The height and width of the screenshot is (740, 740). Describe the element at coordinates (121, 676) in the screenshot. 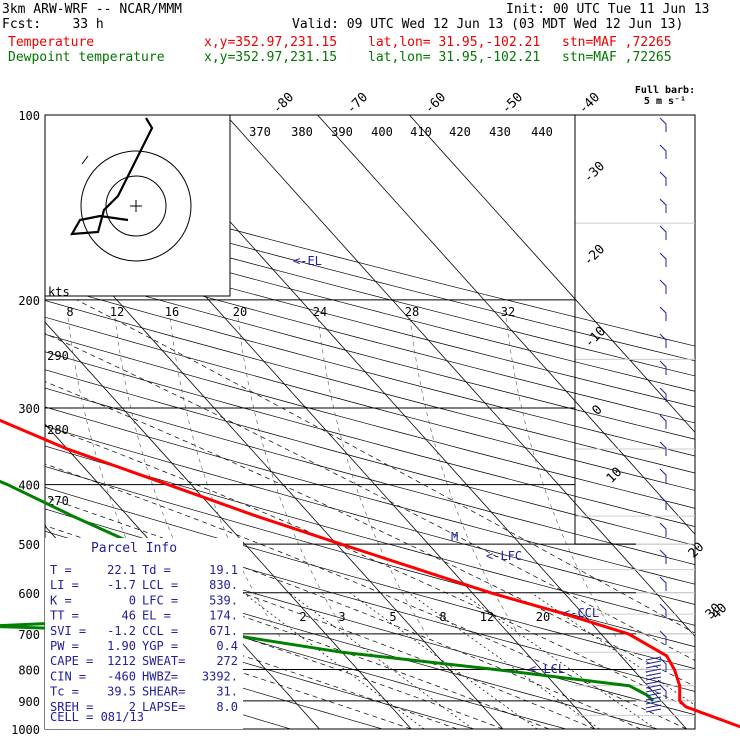

I see `parcel-info-value: -460` at that location.